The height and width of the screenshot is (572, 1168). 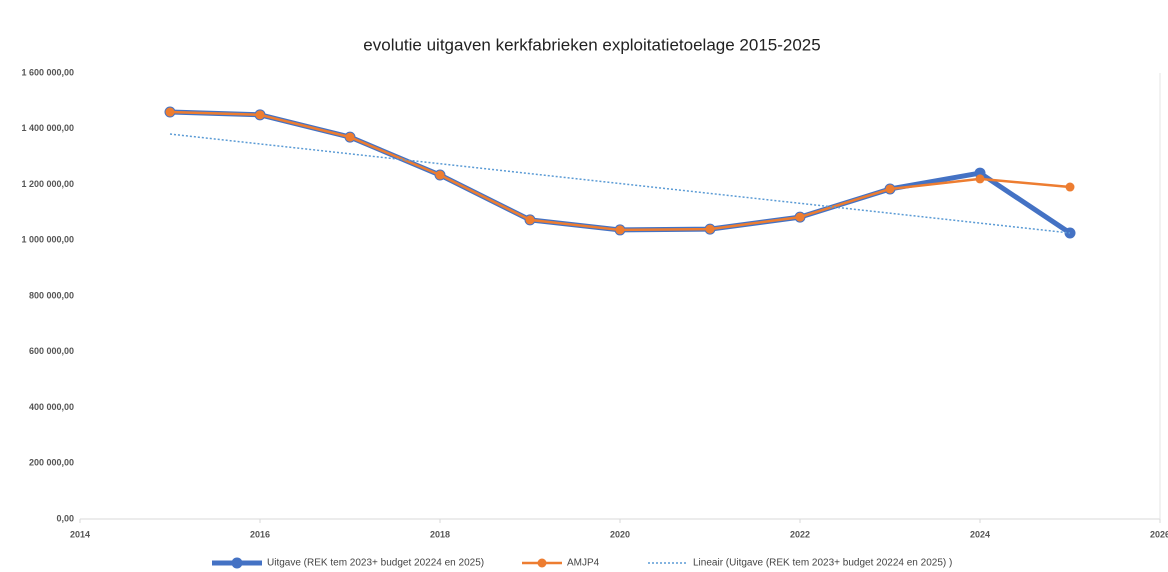 I want to click on y-tick-label: 1 000 000,00, so click(x=47, y=240).